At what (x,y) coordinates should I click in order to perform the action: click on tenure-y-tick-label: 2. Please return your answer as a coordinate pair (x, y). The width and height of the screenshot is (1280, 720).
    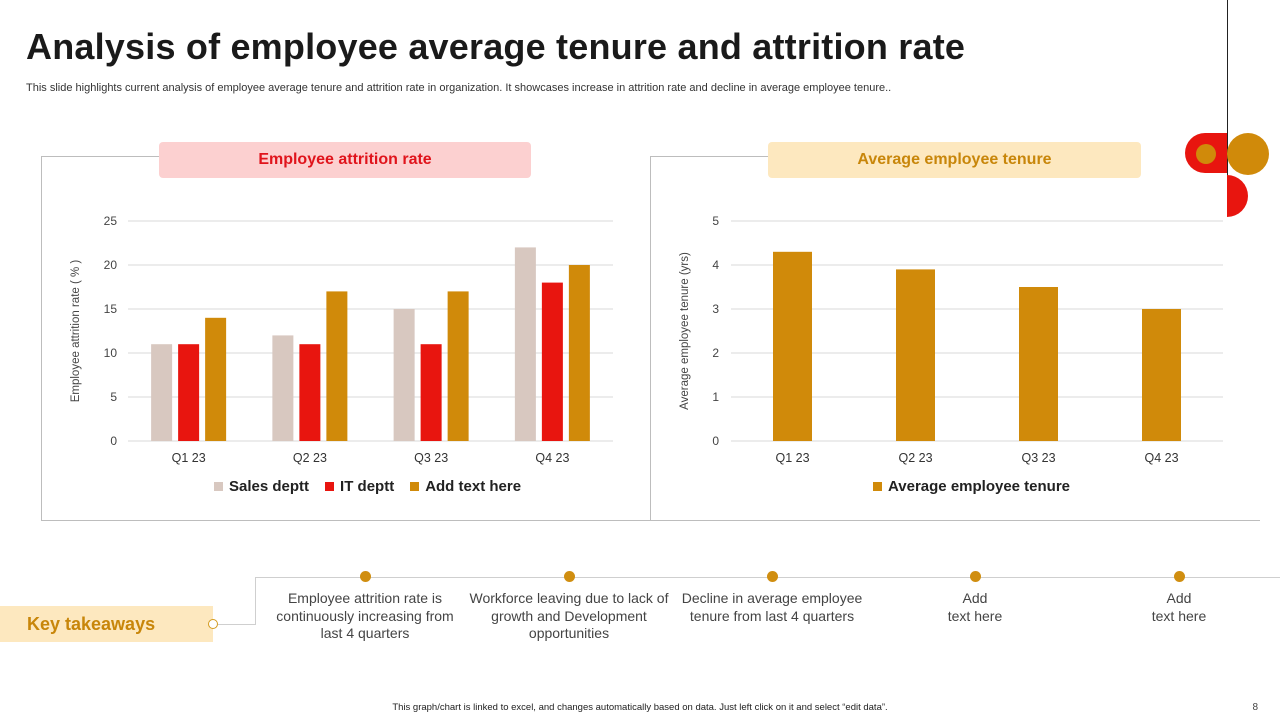
    Looking at the image, I should click on (715, 353).